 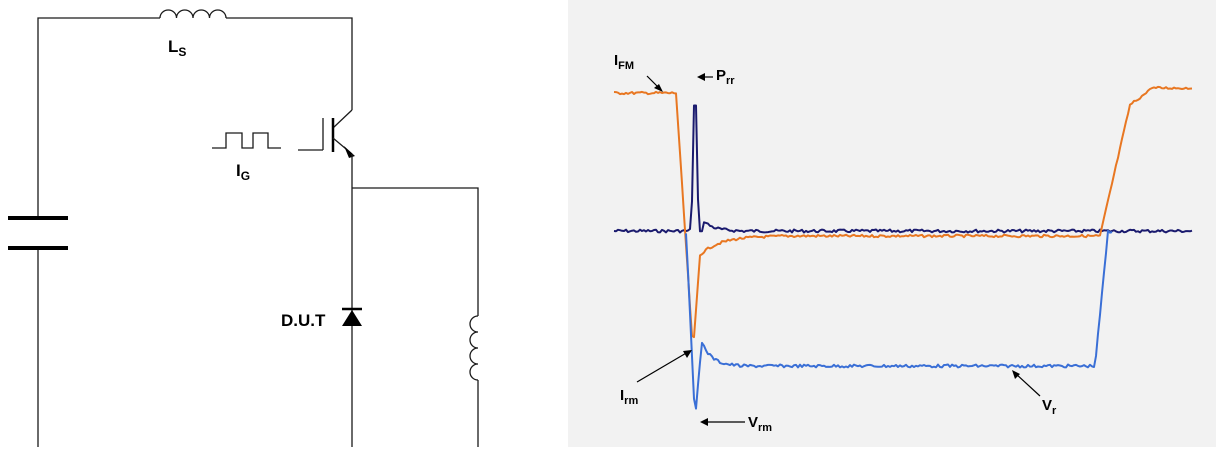 I want to click on igbt-switch-icon, so click(x=326, y=148).